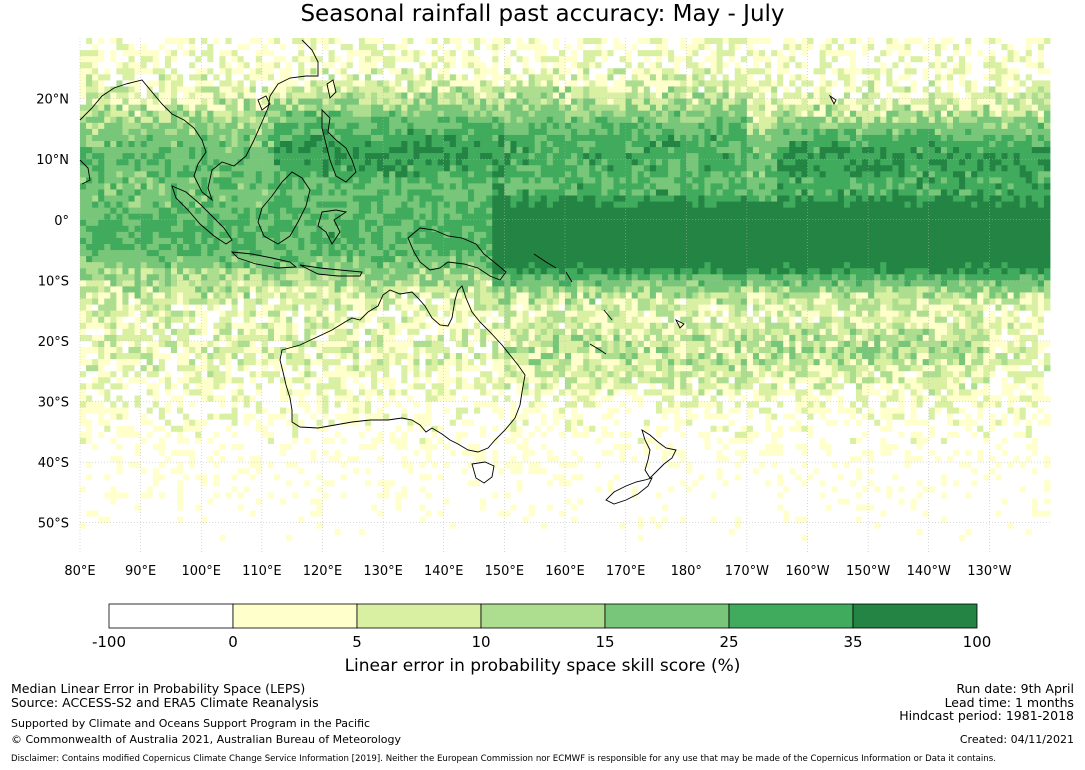 Image resolution: width=1085 pixels, height=770 pixels. I want to click on borneo-coastline, so click(284, 208).